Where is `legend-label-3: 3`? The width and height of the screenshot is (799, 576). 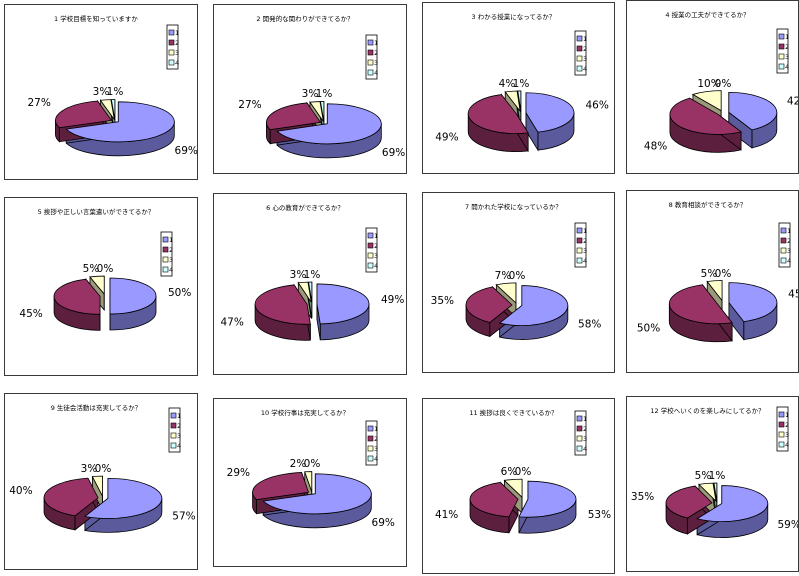 legend-label-3: 3 is located at coordinates (787, 435).